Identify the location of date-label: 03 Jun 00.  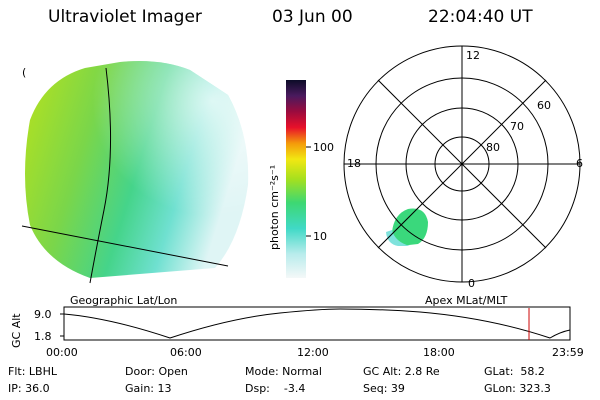
(312, 17).